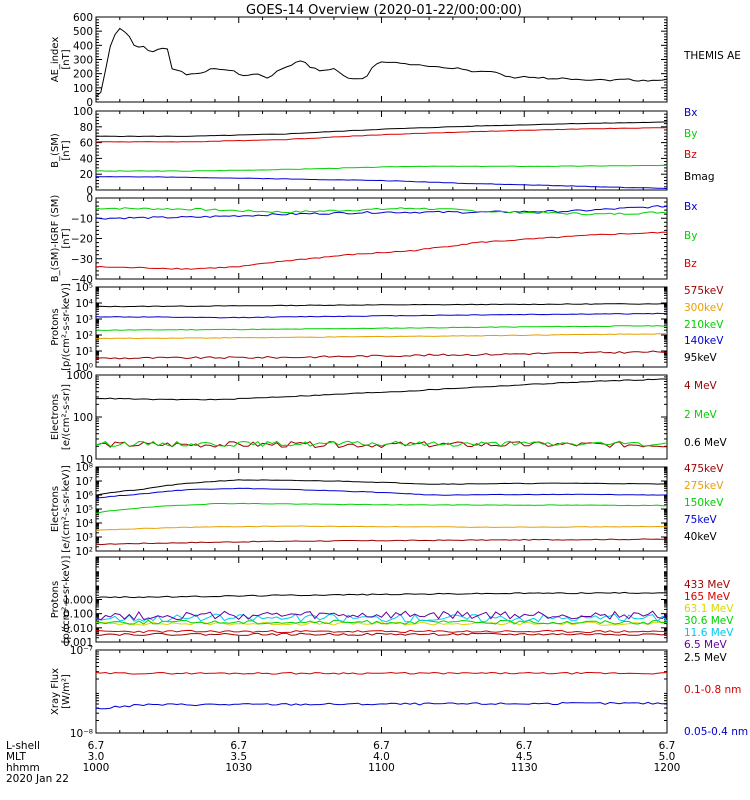 Image resolution: width=750 pixels, height=800 pixels. I want to click on y-axis-label: Xray Flux[W/m²], so click(61, 691).